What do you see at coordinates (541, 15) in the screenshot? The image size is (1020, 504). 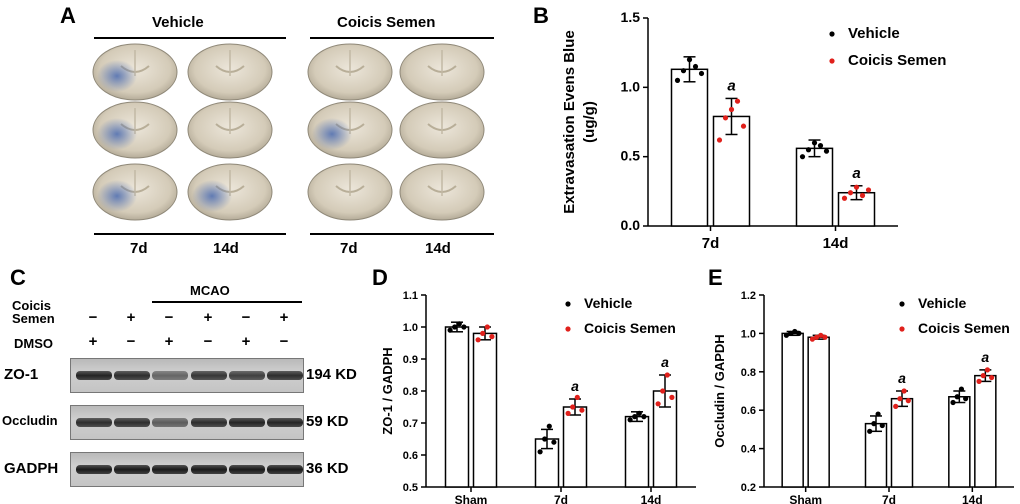 I see `panel-b-letter: B` at bounding box center [541, 15].